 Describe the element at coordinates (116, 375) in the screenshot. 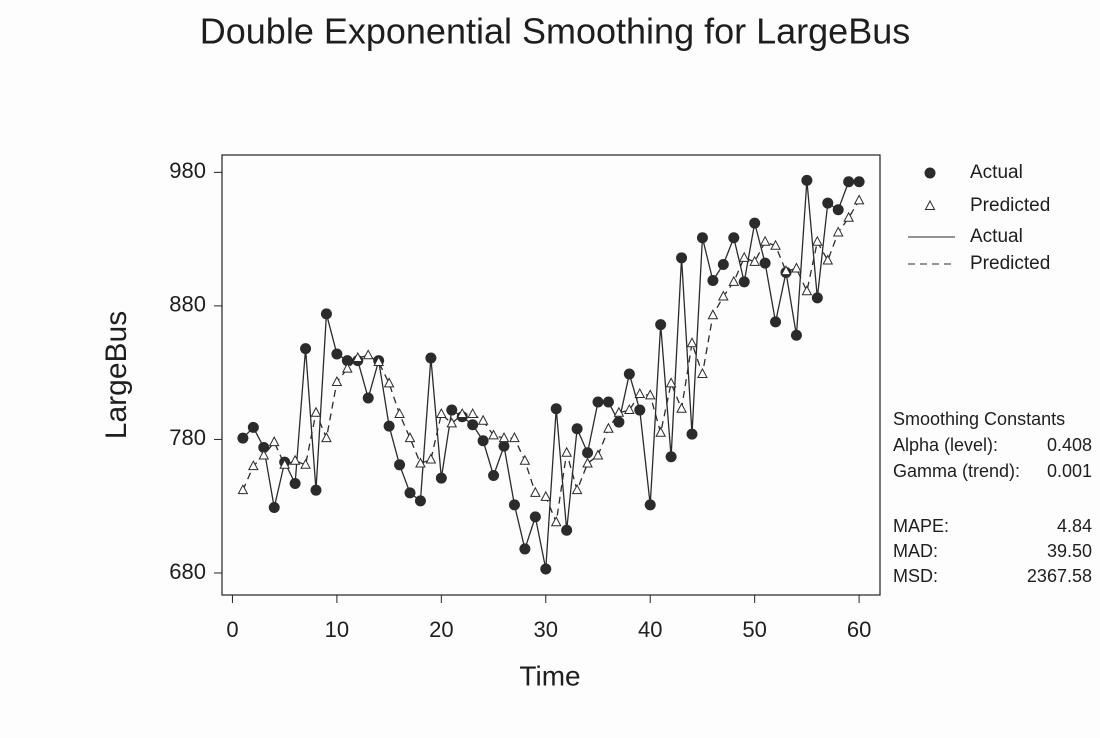

I see `y-axis-label: LargeBus` at that location.